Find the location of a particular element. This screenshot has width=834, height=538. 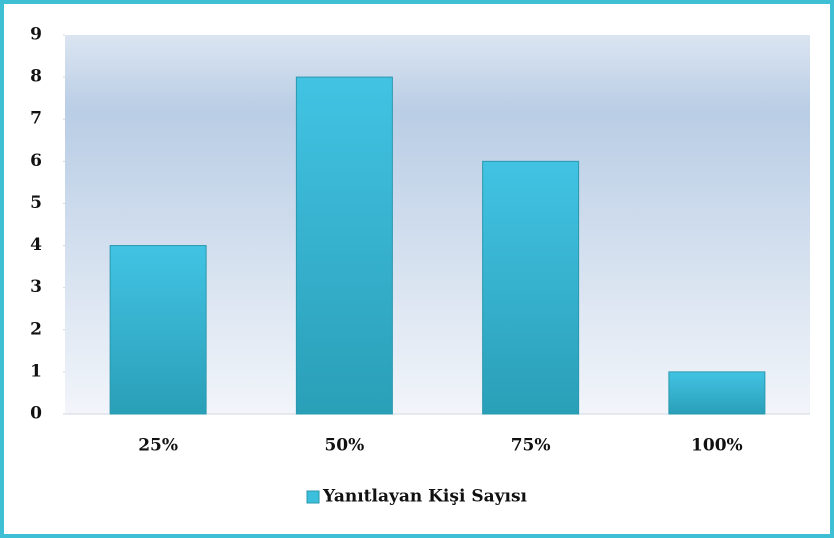

y-tick-label: 8 is located at coordinates (36, 77).